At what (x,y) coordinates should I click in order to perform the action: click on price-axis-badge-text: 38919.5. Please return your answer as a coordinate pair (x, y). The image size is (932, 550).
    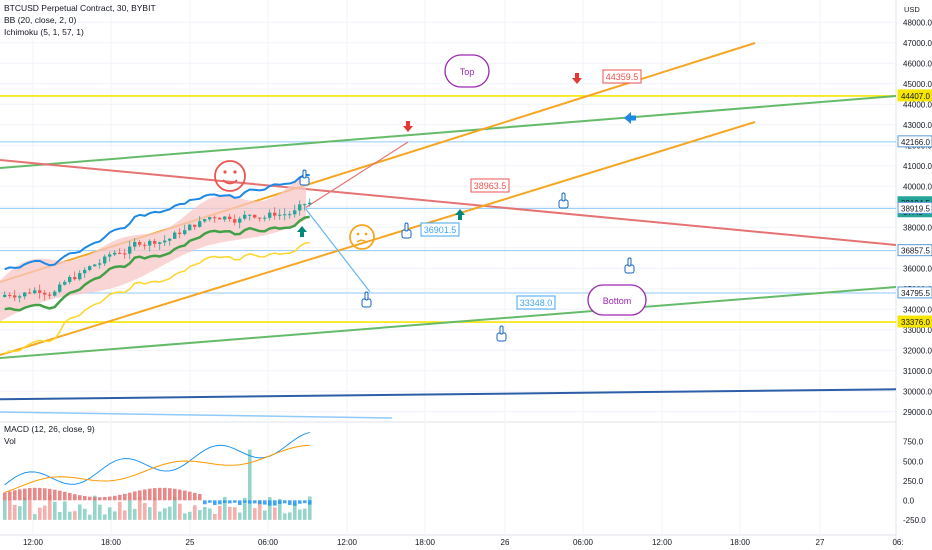
    Looking at the image, I should click on (915, 208).